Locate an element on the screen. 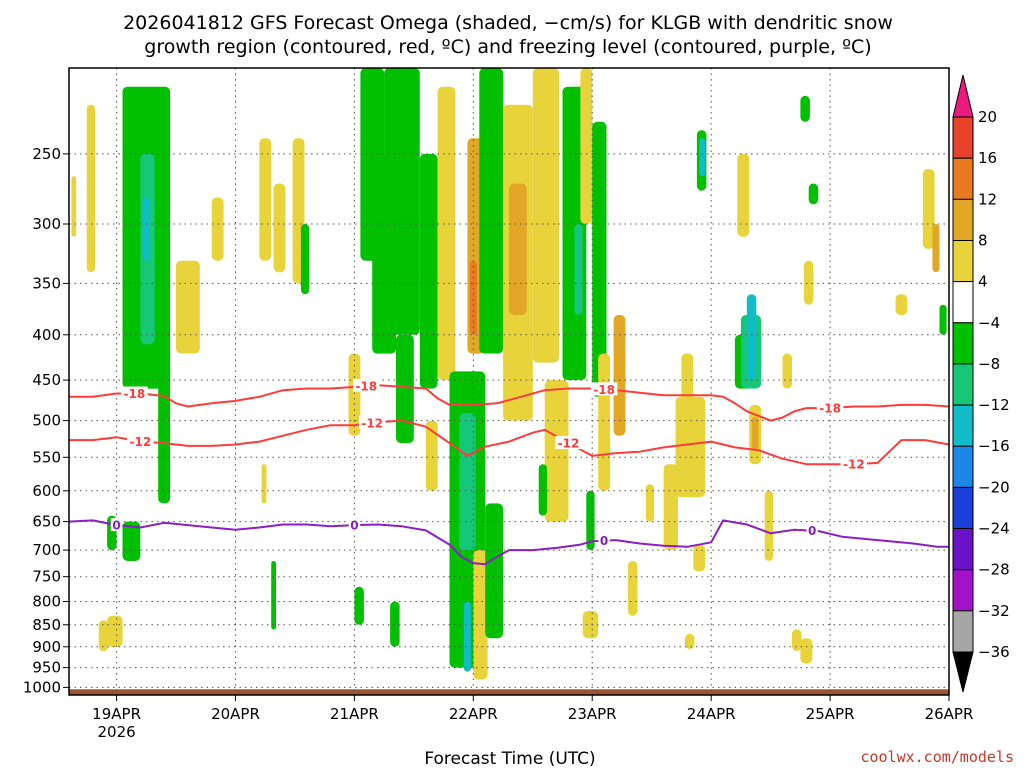 The image size is (1024, 768). ground-strip is located at coordinates (509, 692).